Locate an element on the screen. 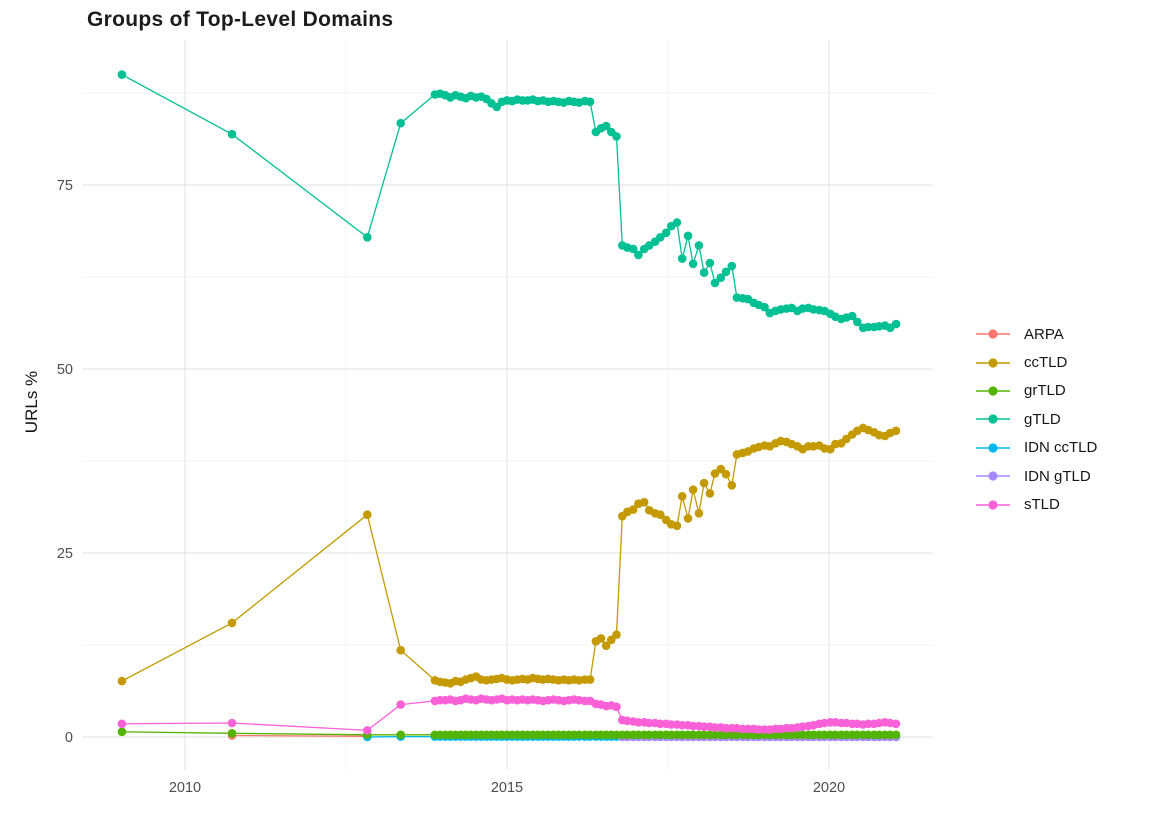 Image resolution: width=1164 pixels, height=827 pixels. legend-item-grtld: grTLD is located at coordinates (1036, 391).